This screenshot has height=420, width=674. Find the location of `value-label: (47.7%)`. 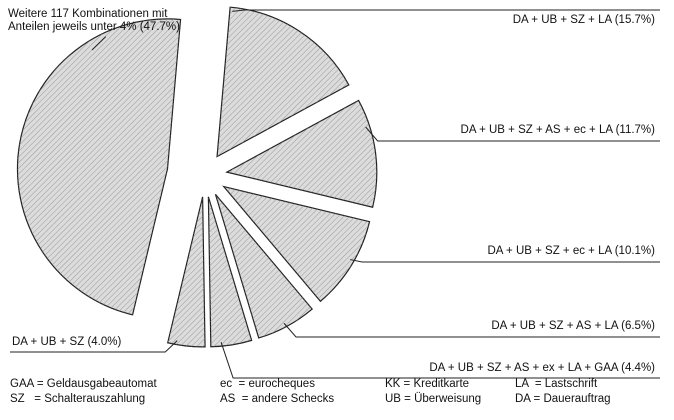

value-label: (47.7%) is located at coordinates (159, 27).